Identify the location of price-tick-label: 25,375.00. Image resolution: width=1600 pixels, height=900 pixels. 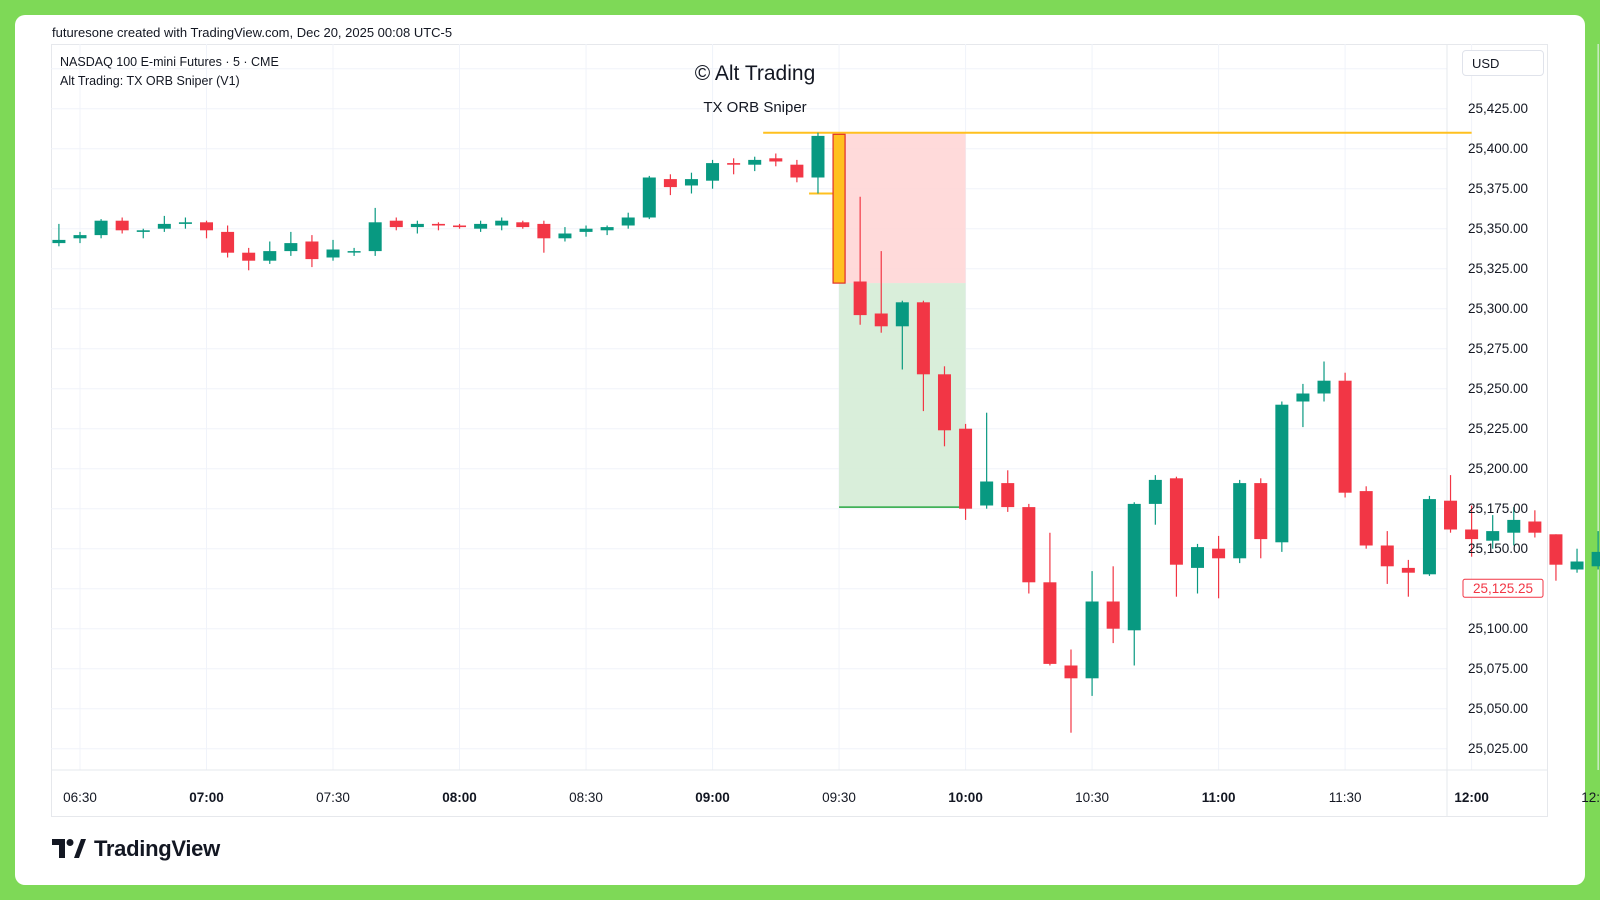
(1498, 188).